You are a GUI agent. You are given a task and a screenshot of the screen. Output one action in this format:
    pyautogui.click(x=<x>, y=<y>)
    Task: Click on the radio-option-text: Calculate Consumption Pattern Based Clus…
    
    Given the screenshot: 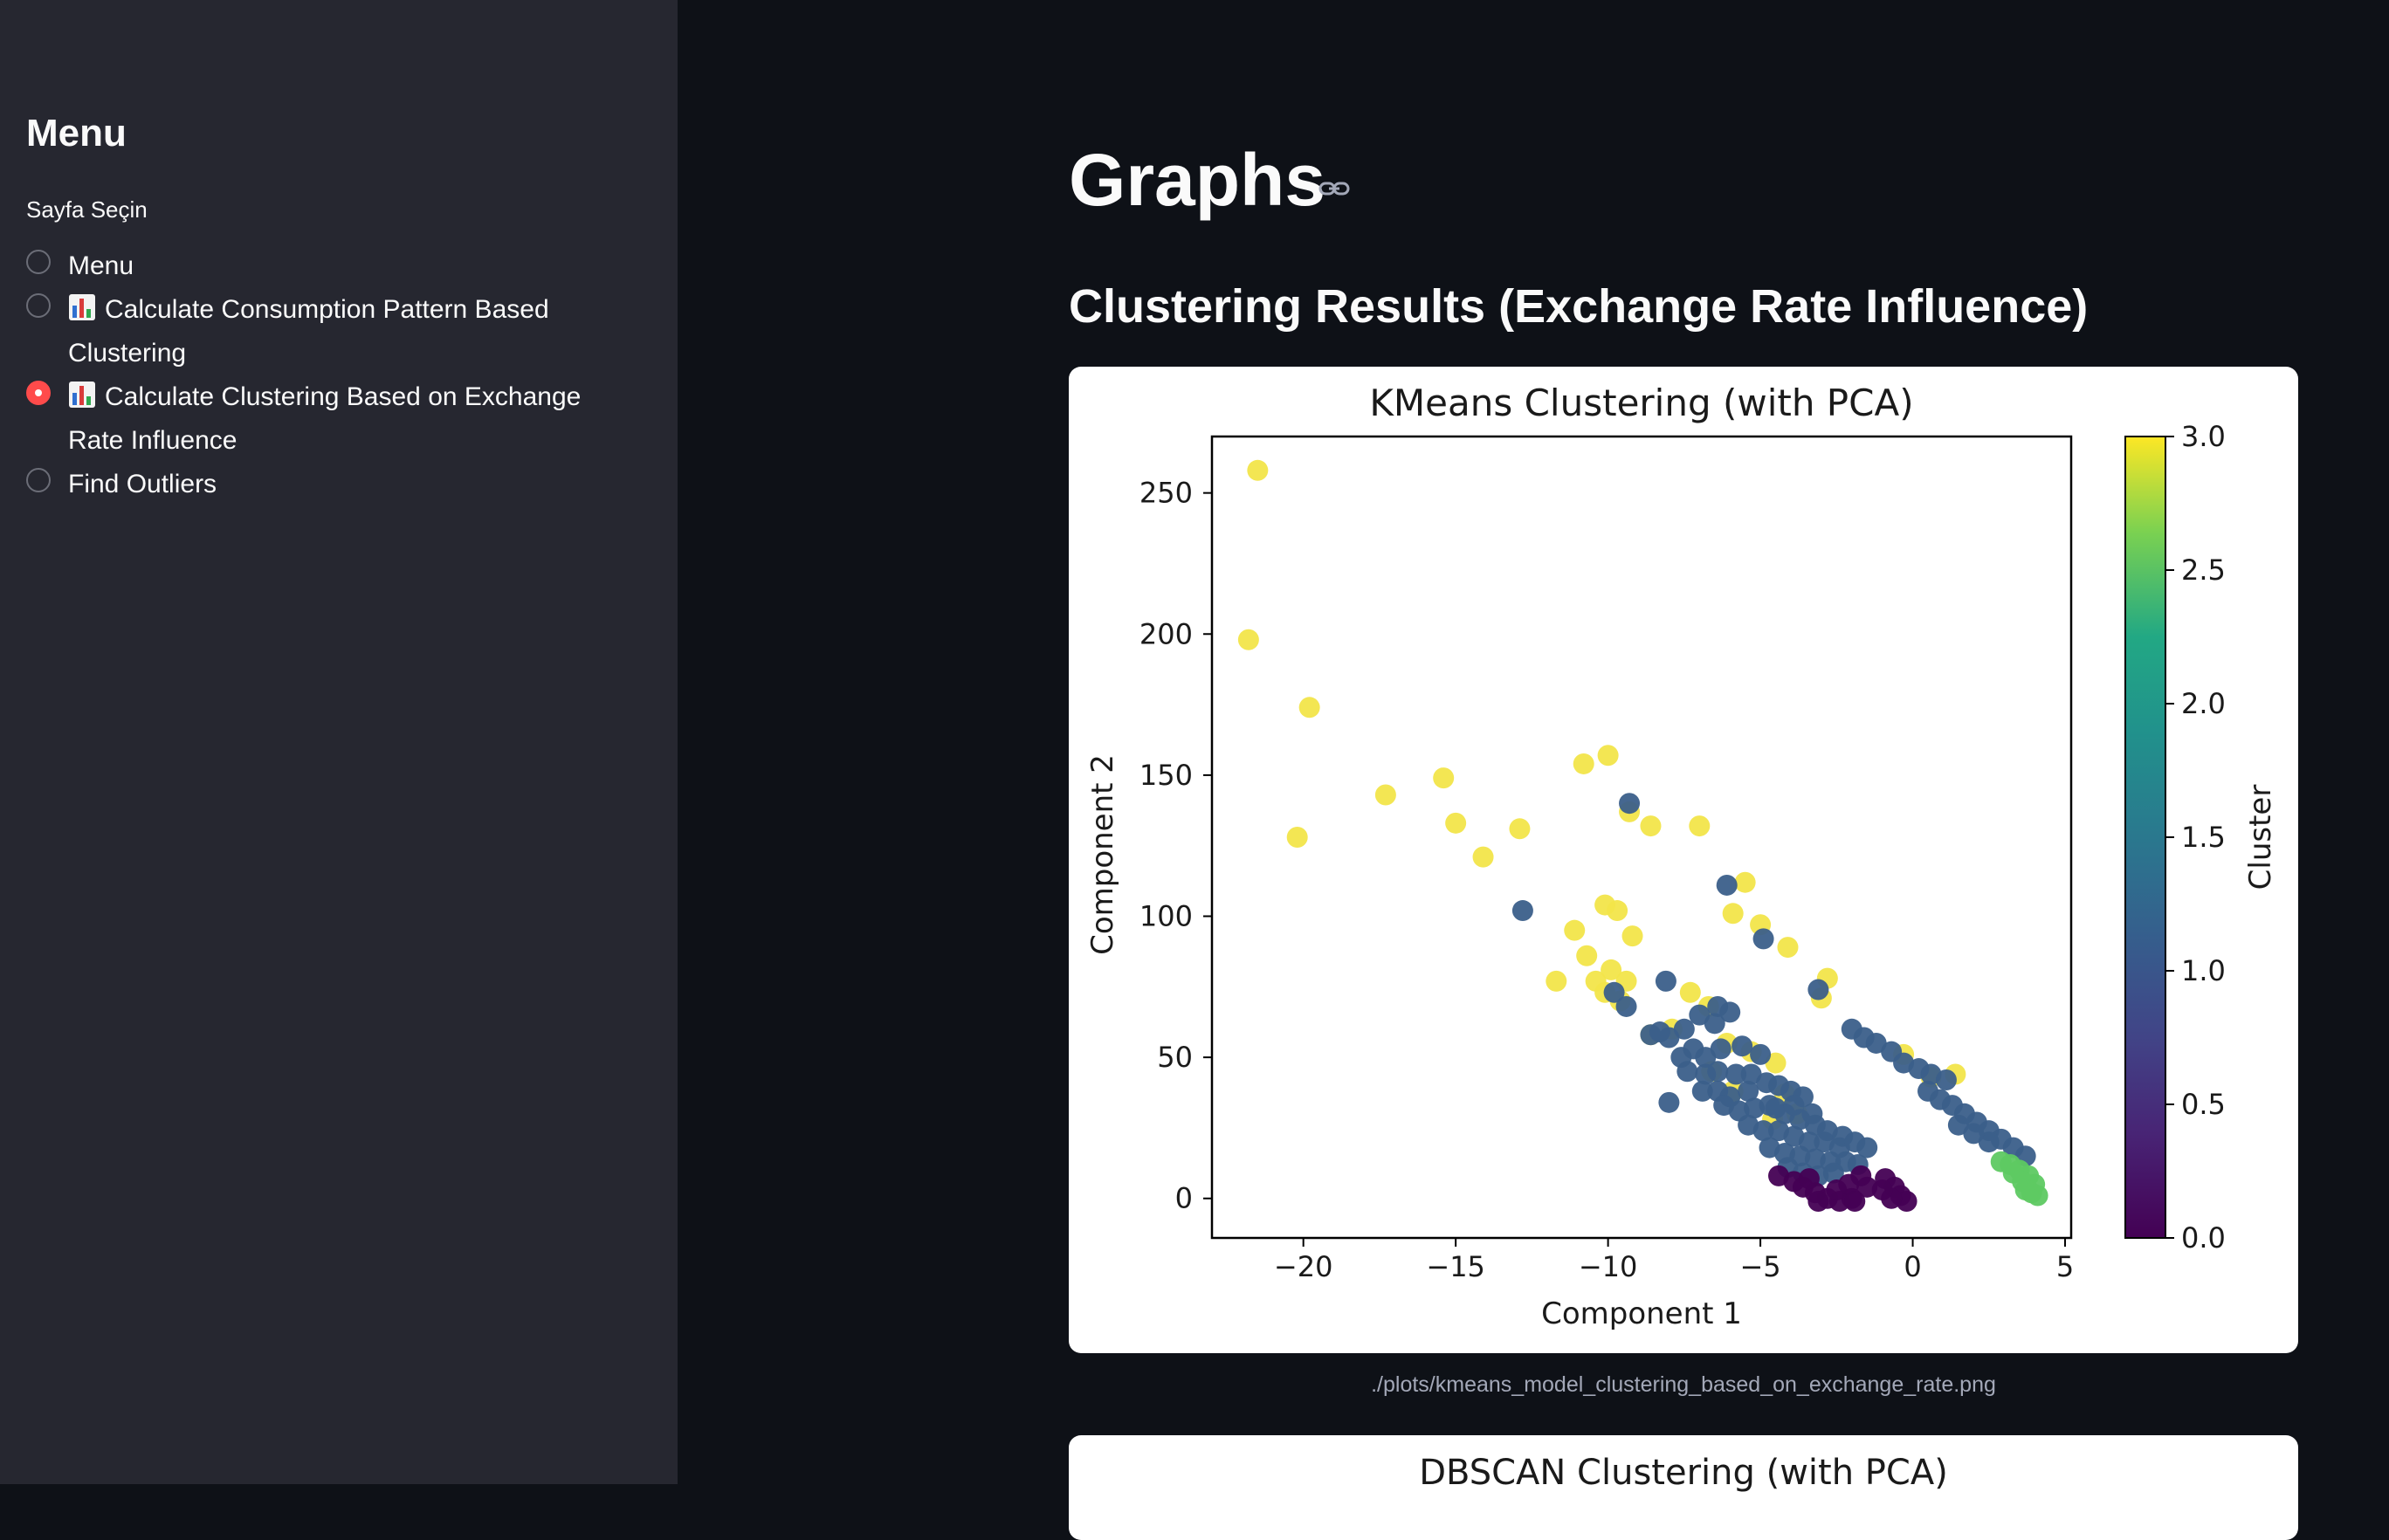 What is the action you would take?
    pyautogui.click(x=308, y=331)
    